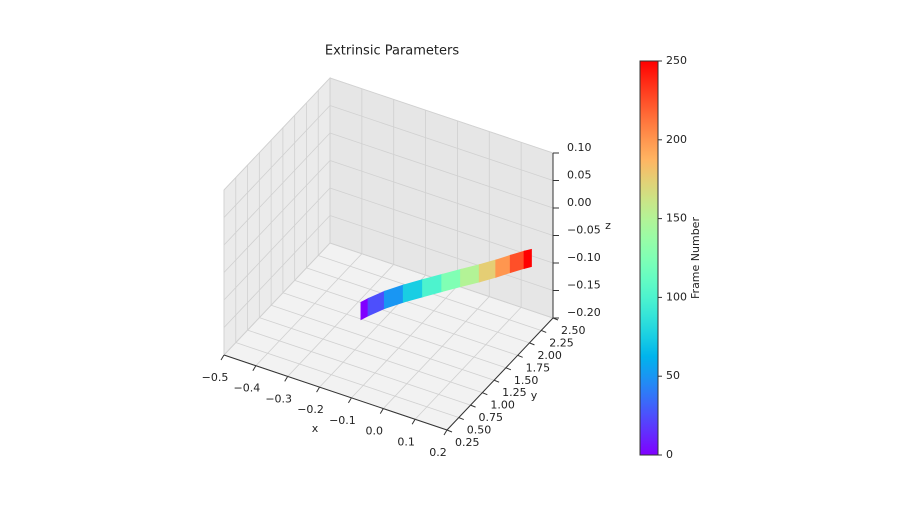 The image size is (912, 512). What do you see at coordinates (649, 258) in the screenshot?
I see `colorbar` at bounding box center [649, 258].